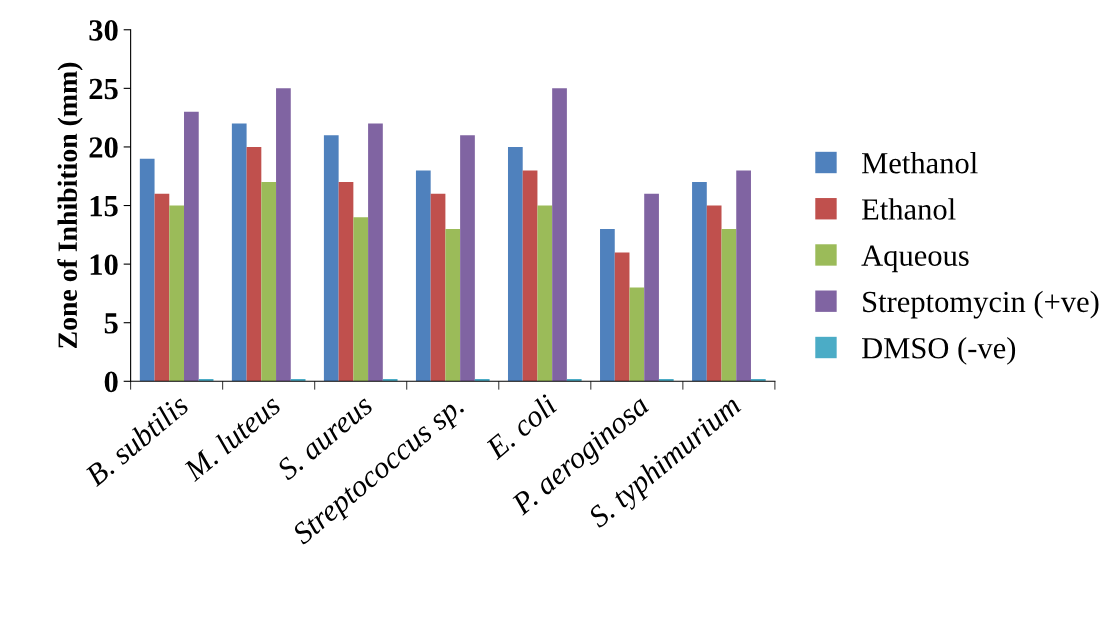  Describe the element at coordinates (70, 205) in the screenshot. I see `y-axis-title: Zone of Inhibition (mm)` at that location.